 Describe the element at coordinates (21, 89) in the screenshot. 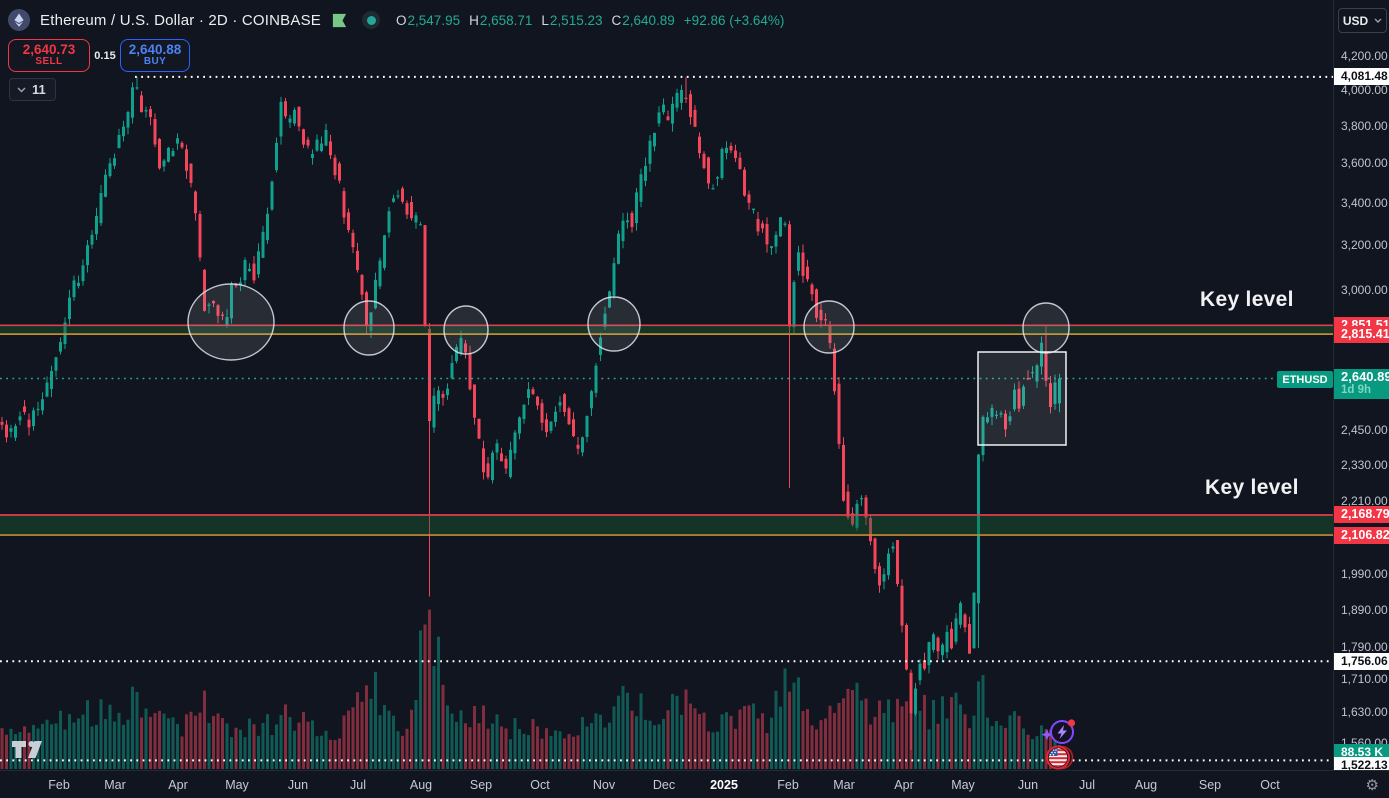

I see `chevron-down-icon` at that location.